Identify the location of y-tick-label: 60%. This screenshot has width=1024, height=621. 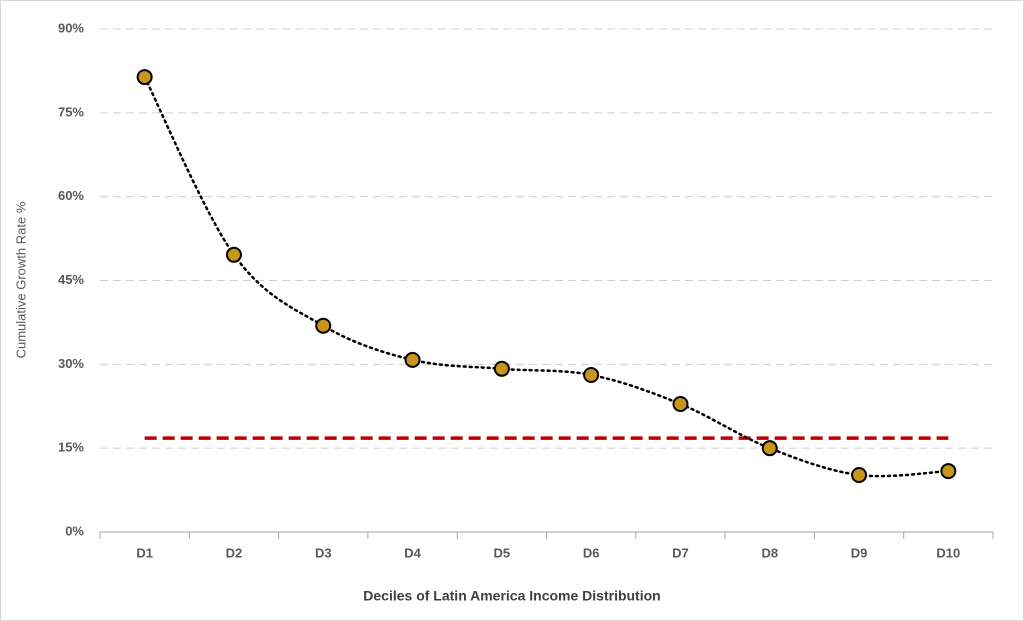
(71, 195).